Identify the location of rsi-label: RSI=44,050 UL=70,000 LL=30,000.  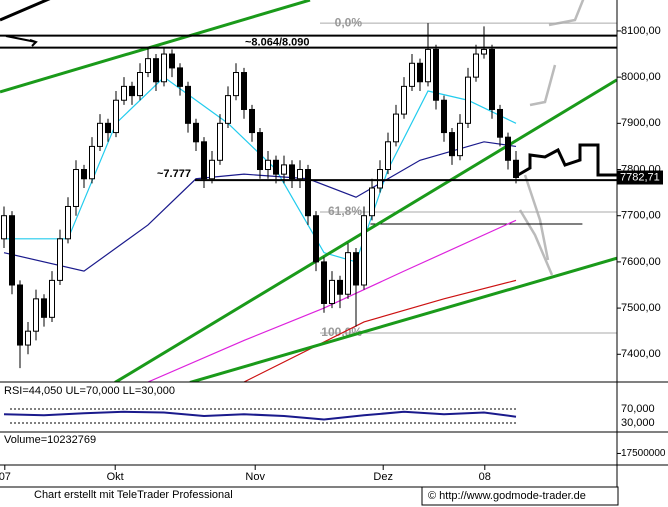
(89, 391).